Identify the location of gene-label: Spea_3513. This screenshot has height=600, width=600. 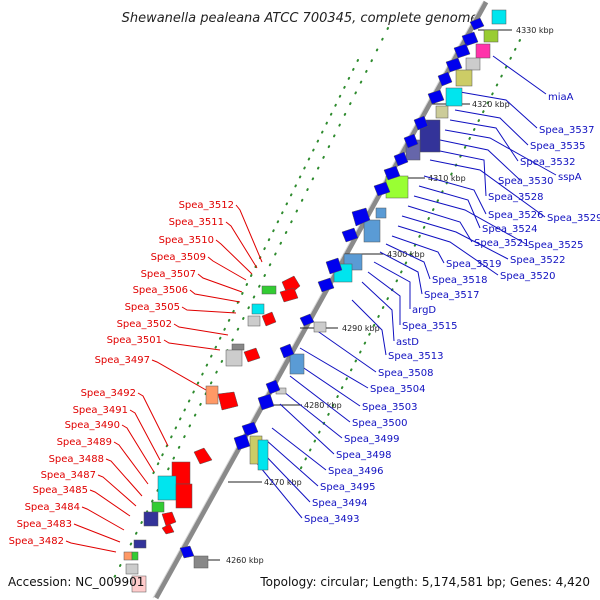
(415, 356).